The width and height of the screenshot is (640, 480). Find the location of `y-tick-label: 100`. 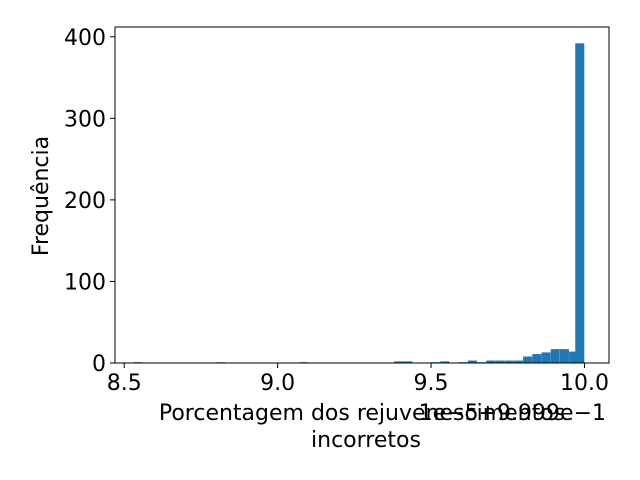

y-tick-label: 100 is located at coordinates (85, 282).